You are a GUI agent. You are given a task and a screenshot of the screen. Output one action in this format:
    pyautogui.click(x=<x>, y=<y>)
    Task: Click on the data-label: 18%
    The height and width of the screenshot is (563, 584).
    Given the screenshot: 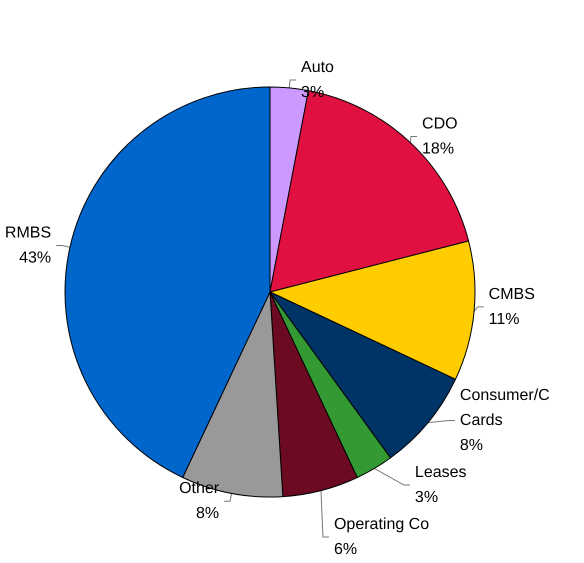 What is the action you would take?
    pyautogui.click(x=438, y=149)
    